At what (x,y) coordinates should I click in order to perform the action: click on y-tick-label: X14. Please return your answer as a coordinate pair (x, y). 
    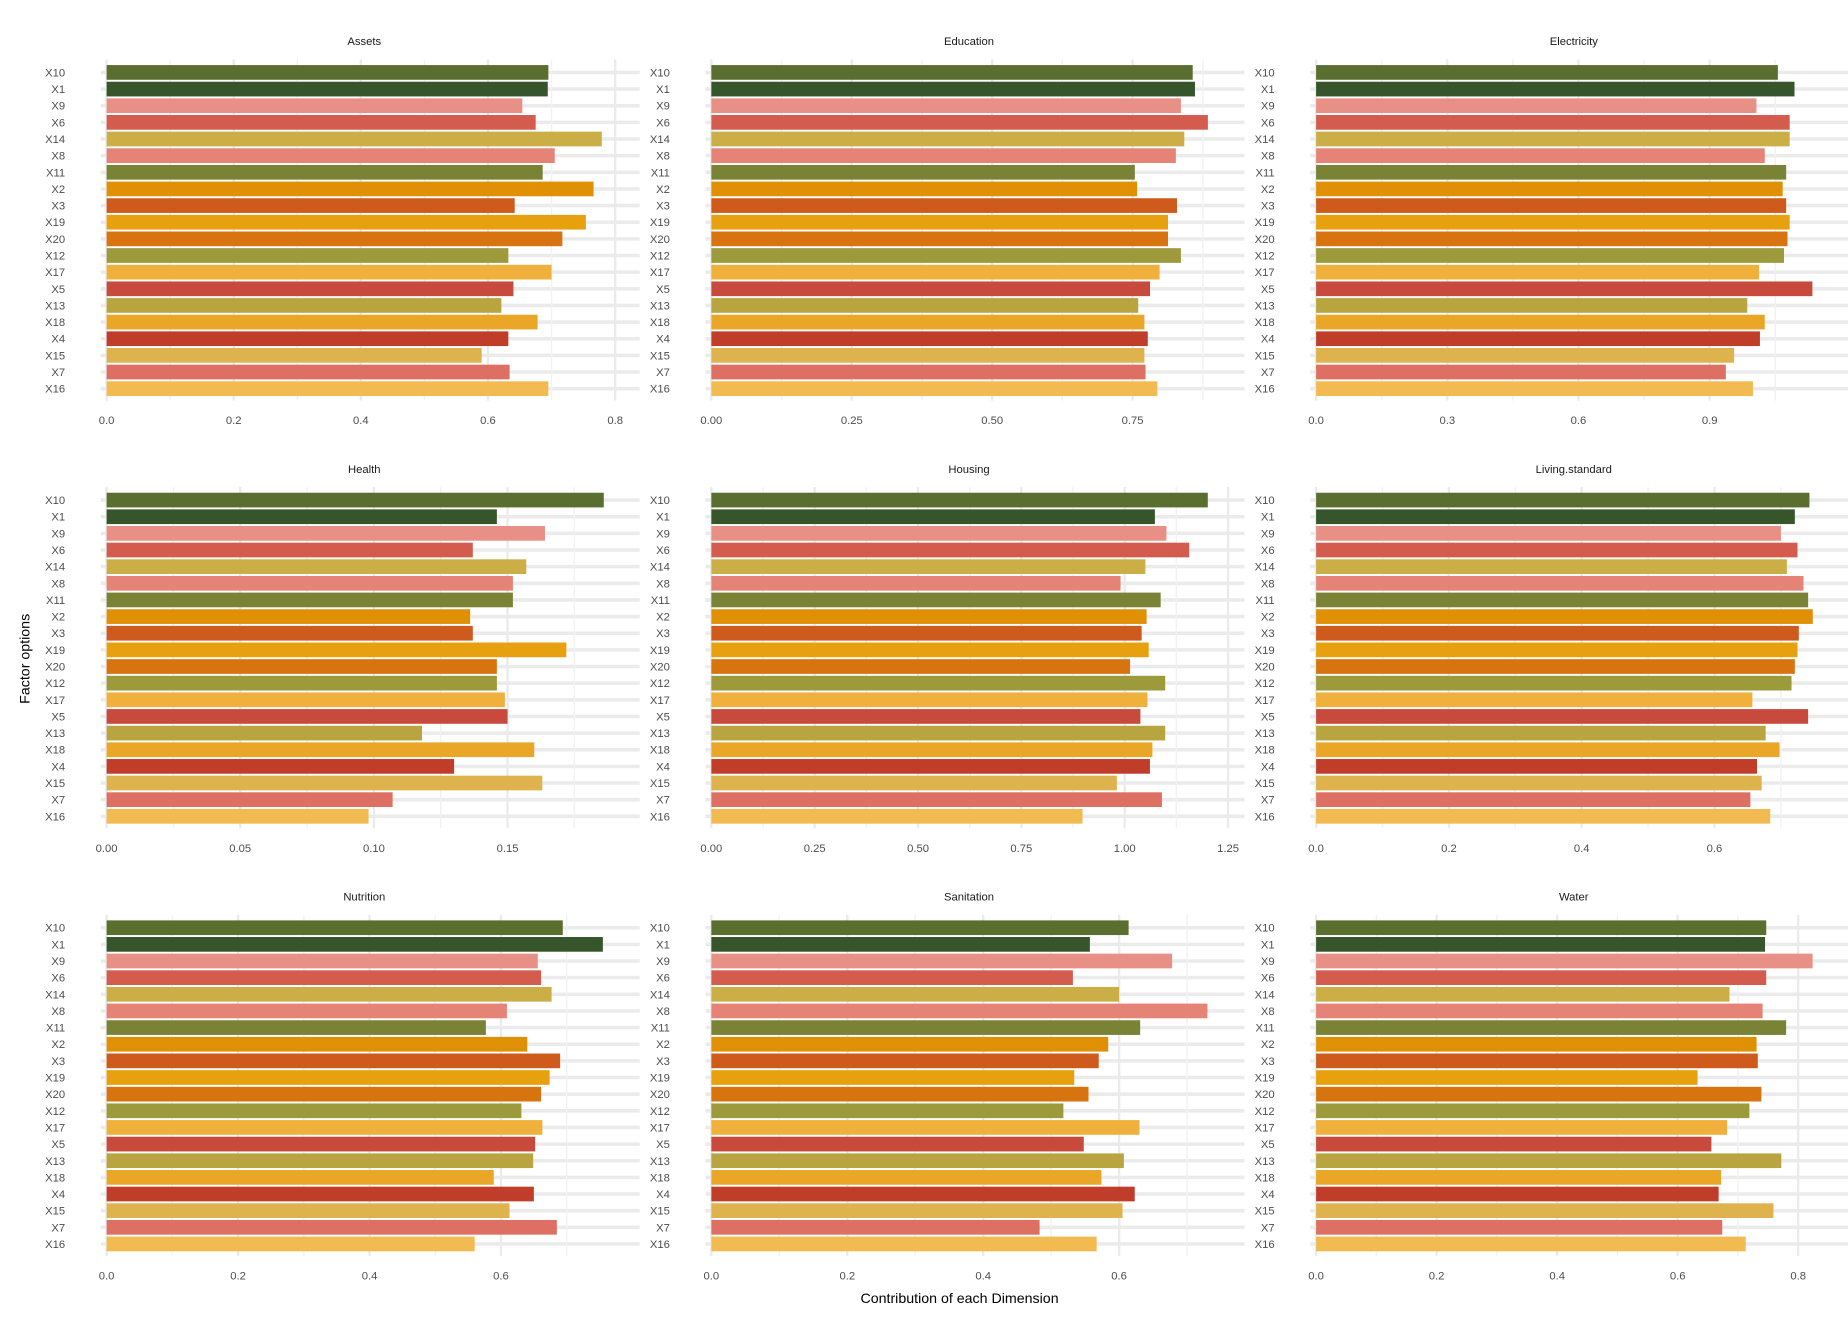
    Looking at the image, I should click on (660, 568).